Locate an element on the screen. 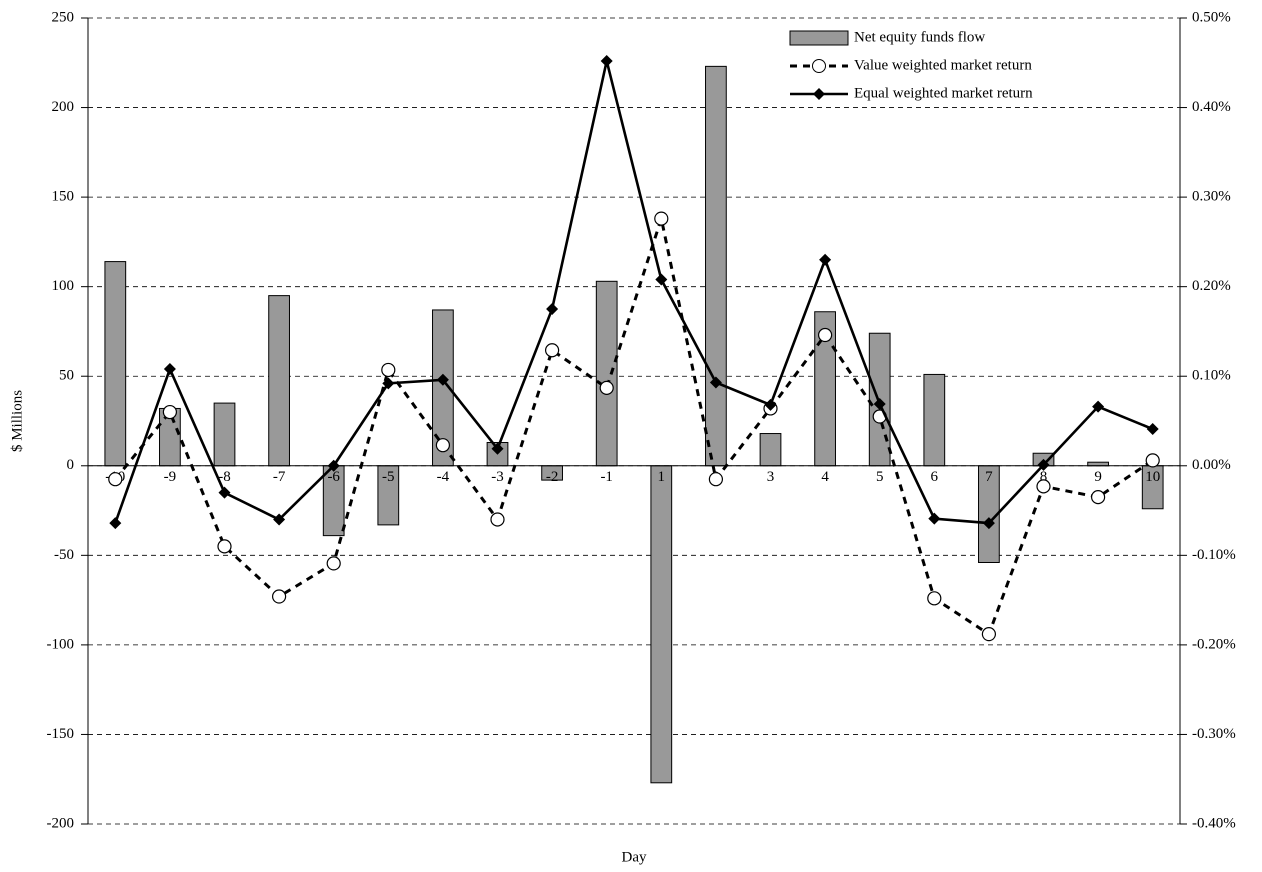 This screenshot has width=1262, height=872. y-axis-label: $ Millions is located at coordinates (17, 421).